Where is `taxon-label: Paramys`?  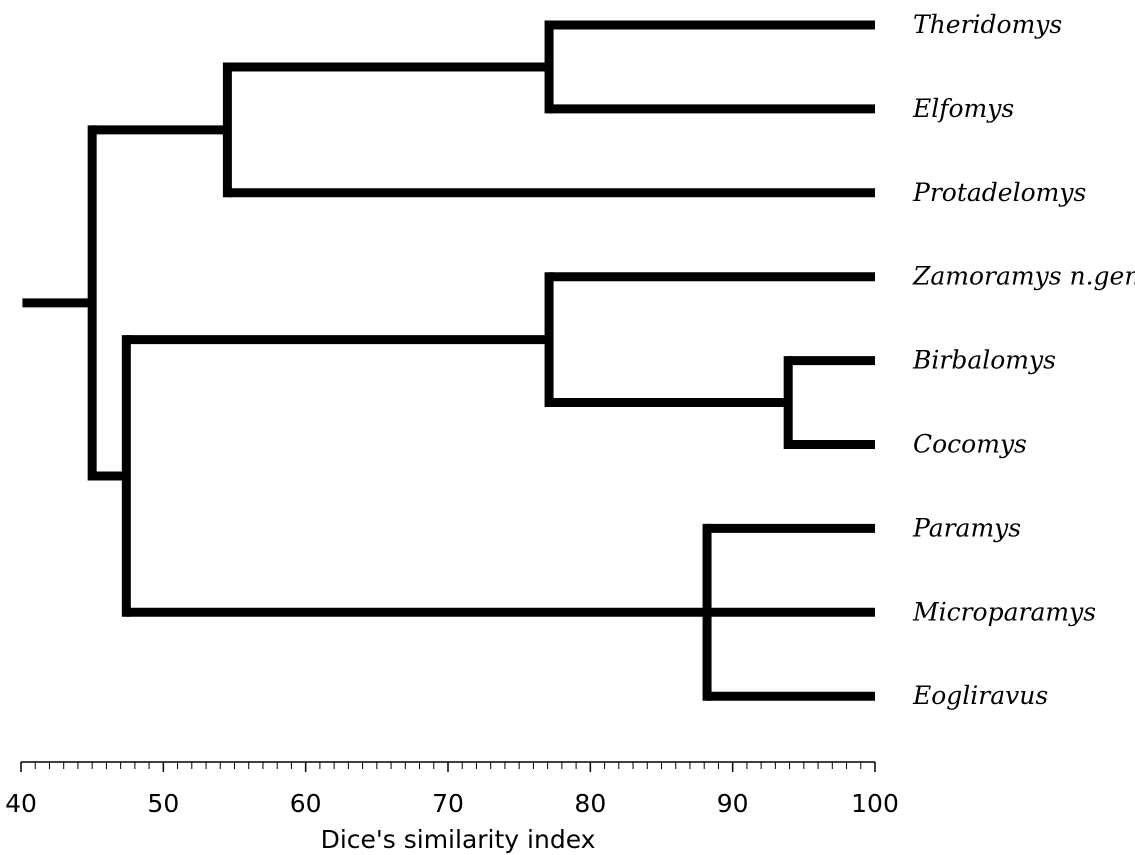 taxon-label: Paramys is located at coordinates (966, 527).